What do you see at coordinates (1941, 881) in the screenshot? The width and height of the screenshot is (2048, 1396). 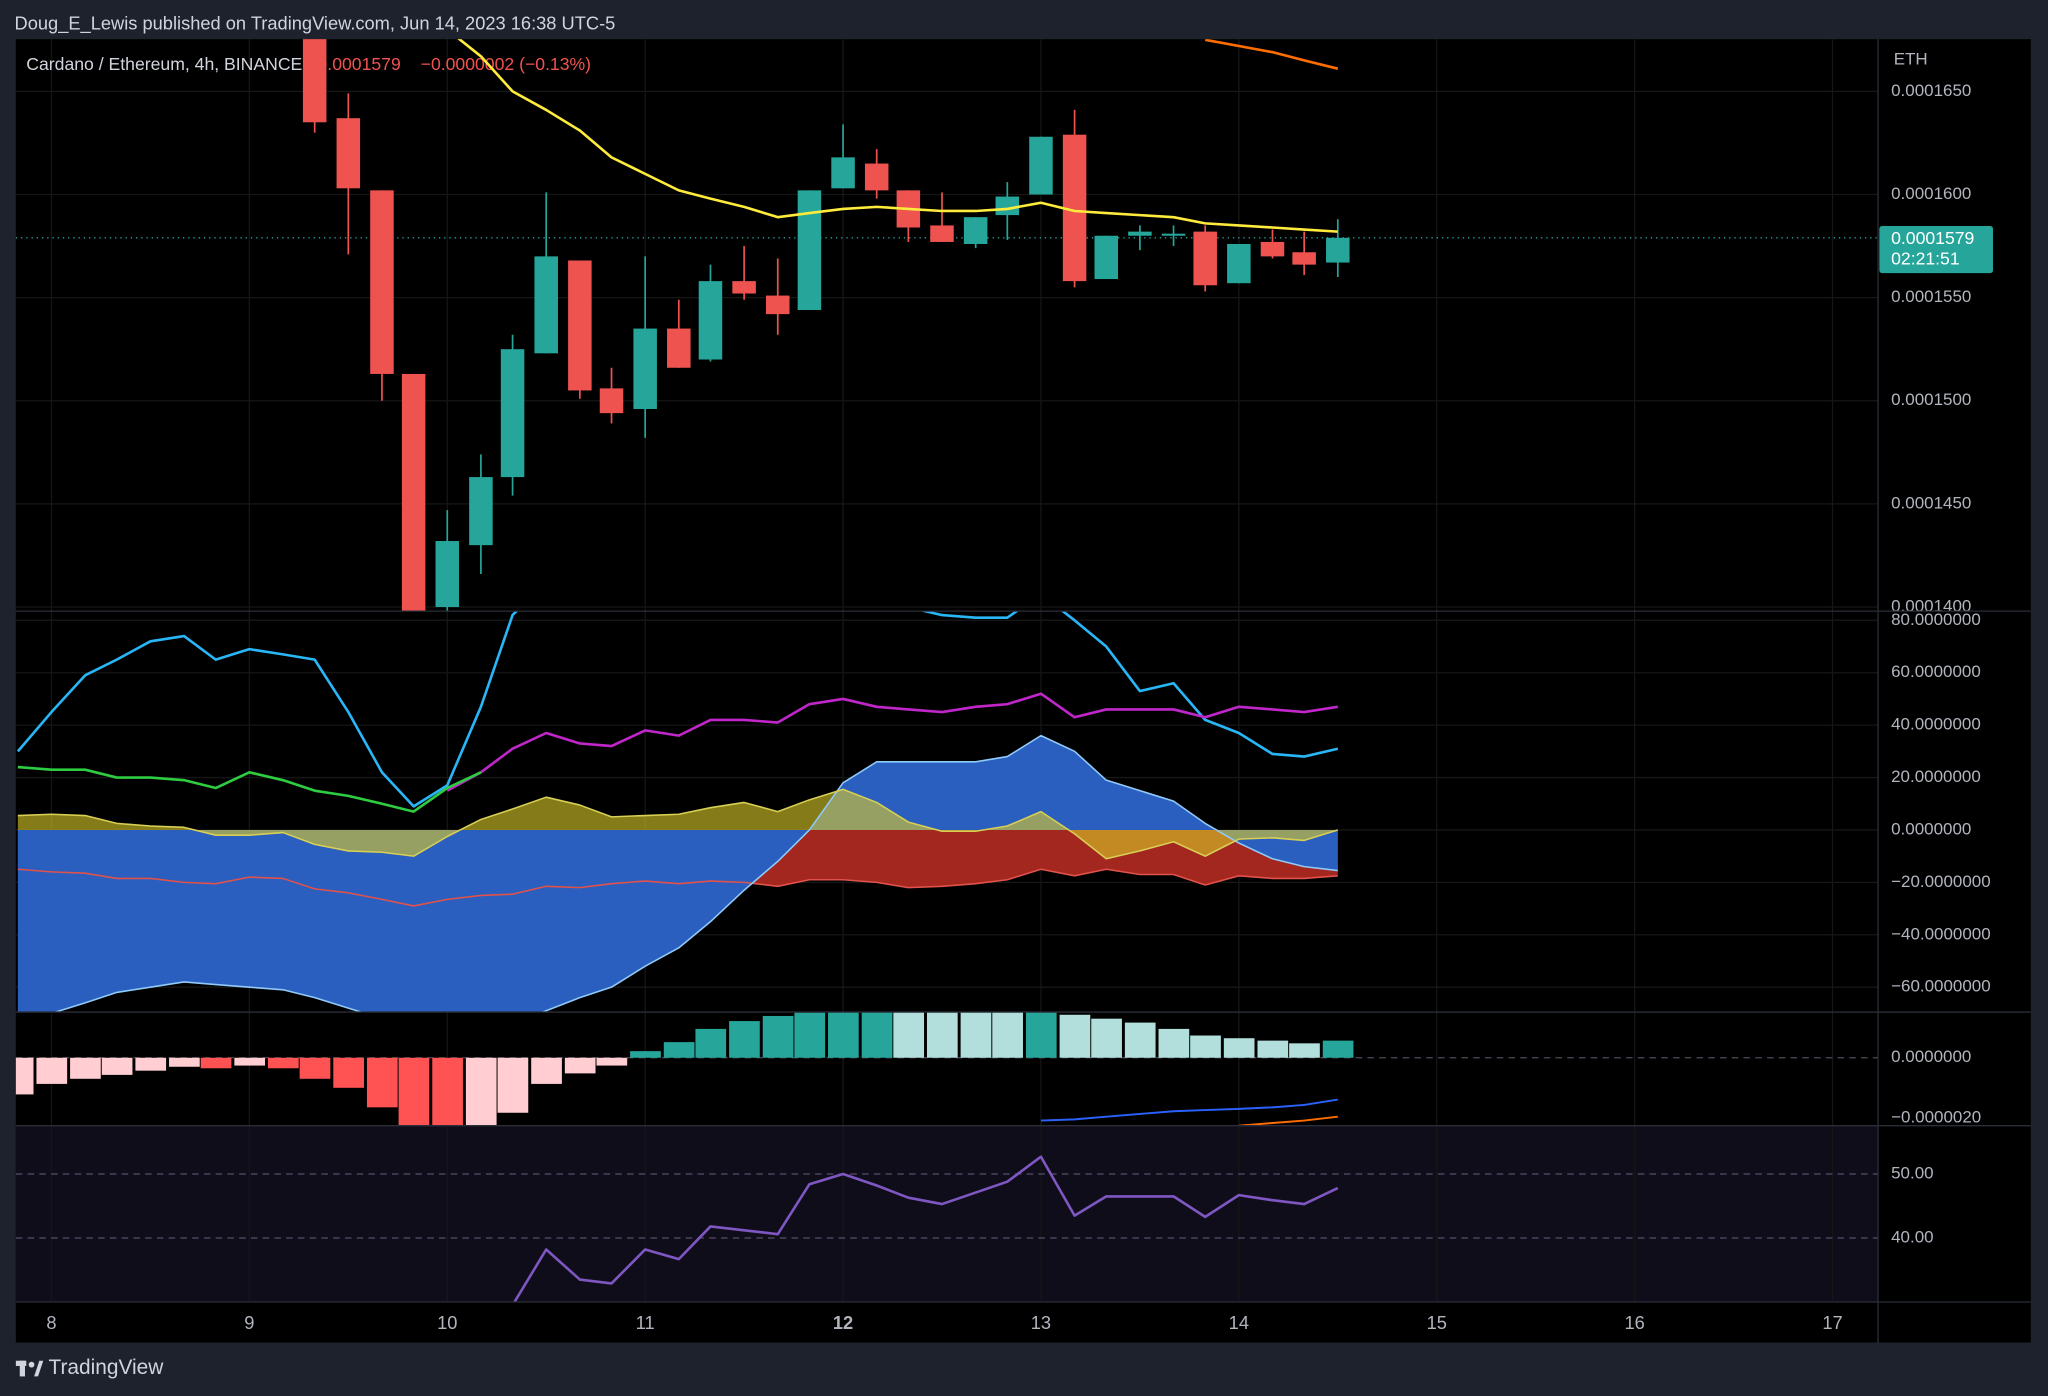 I see `y-tick-label: −20.0000000` at bounding box center [1941, 881].